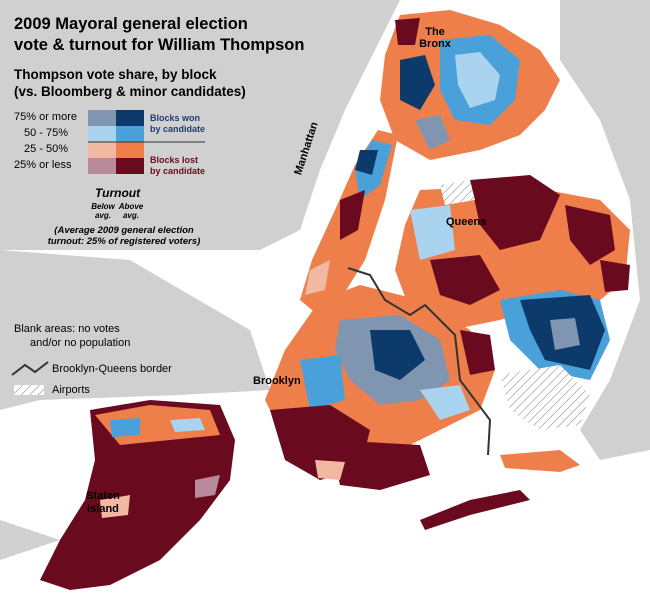  I want to click on label-bronx-line-1: The, so click(435, 32).